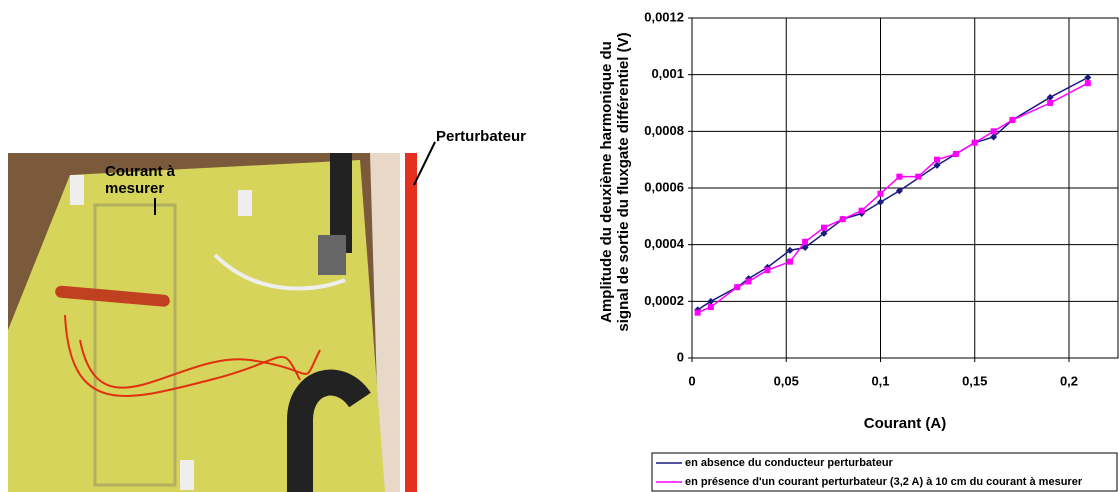 The width and height of the screenshot is (1119, 492). I want to click on x-axis-label: Courant (A), so click(905, 423).